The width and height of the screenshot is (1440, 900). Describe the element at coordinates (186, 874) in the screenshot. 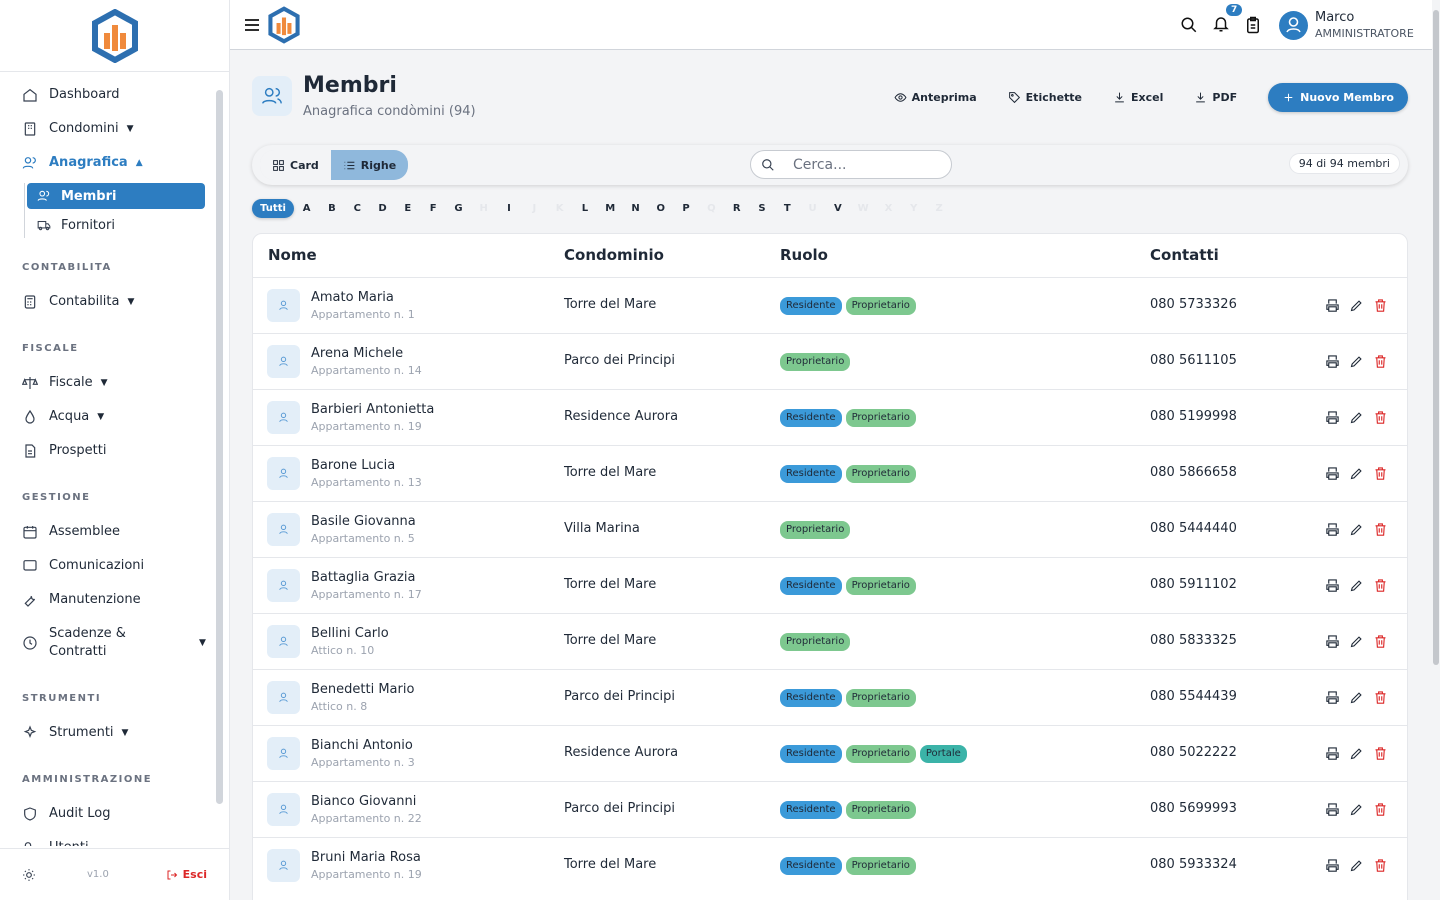

I see `logout: Esci` at that location.